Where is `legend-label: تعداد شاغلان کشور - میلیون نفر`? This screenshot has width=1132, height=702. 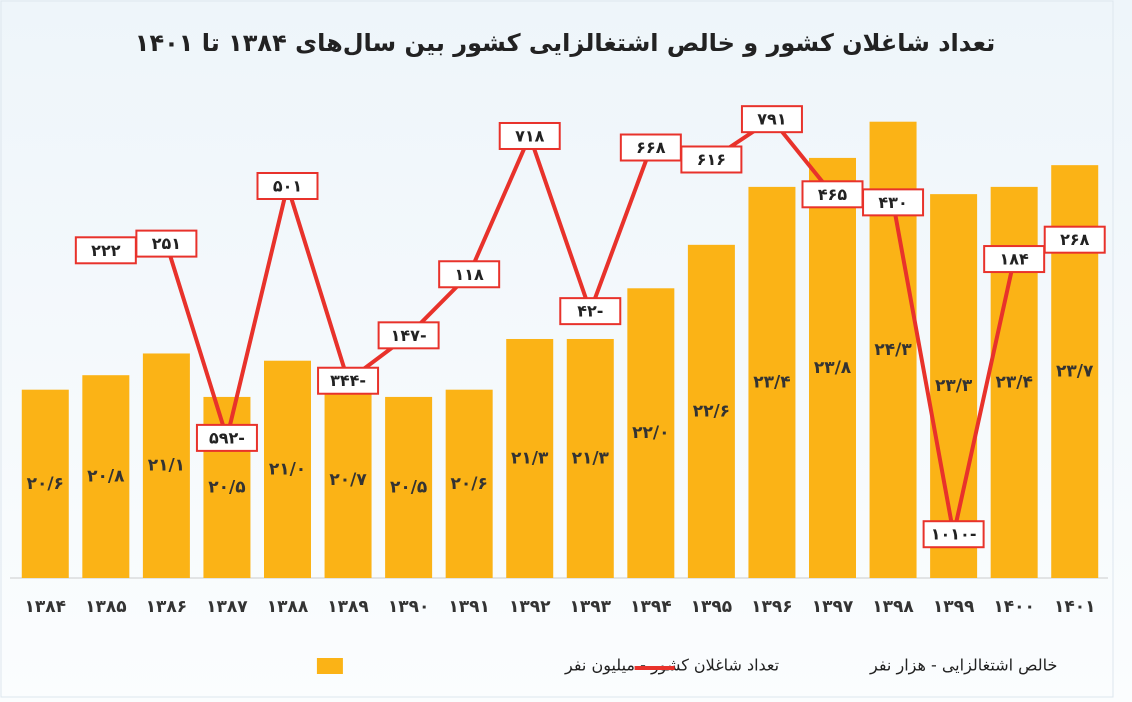
legend-label: تعداد شاغلان کشور - میلیون نفر is located at coordinates (671, 666).